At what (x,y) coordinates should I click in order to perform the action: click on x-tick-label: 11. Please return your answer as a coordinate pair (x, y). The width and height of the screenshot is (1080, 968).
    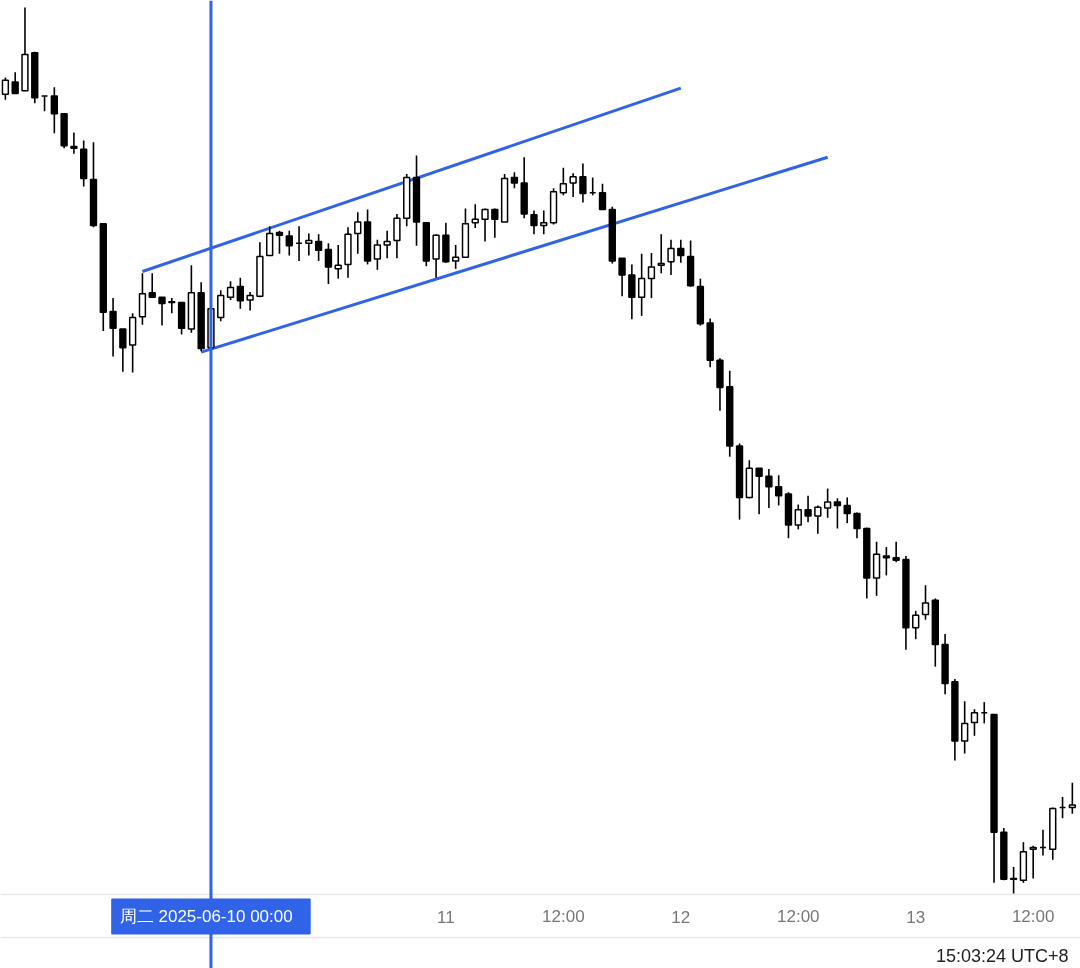
    Looking at the image, I should click on (446, 917).